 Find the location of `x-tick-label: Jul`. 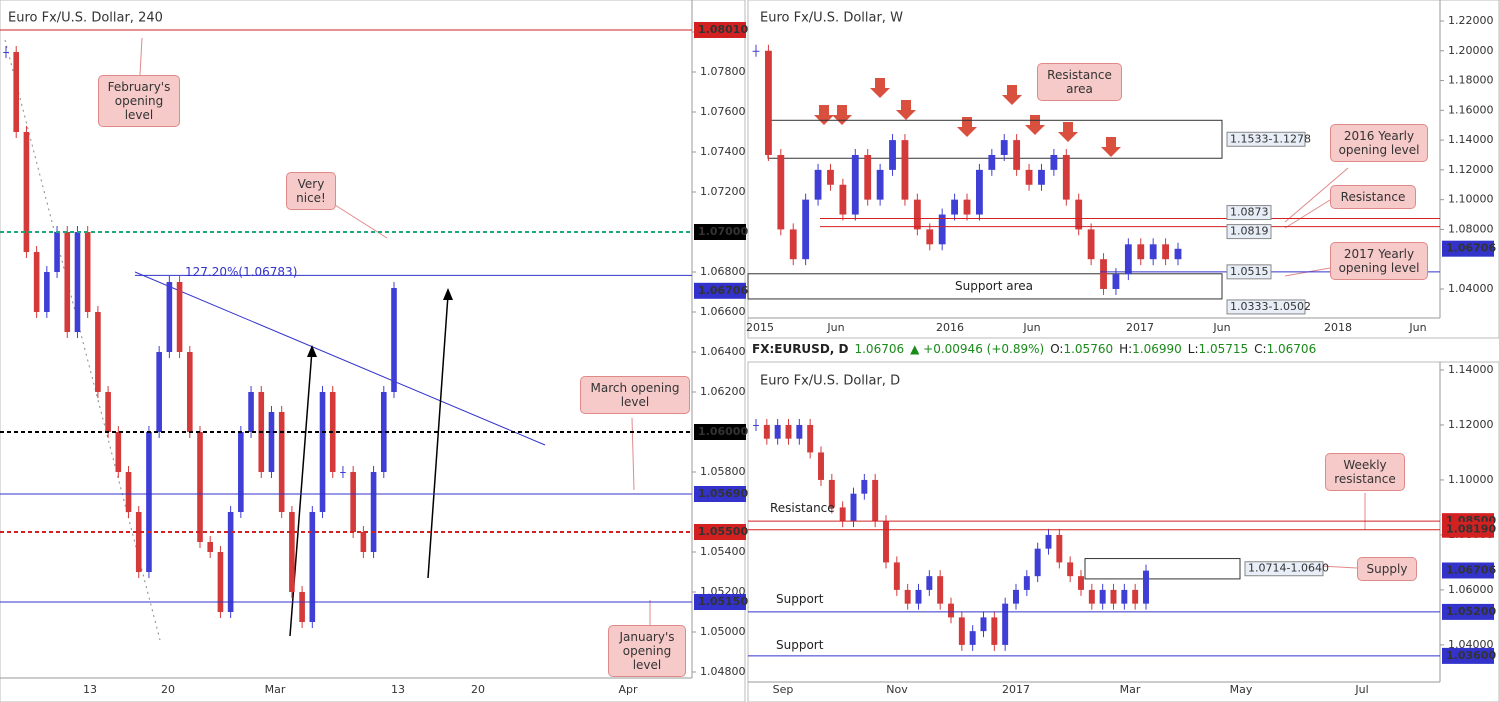

x-tick-label: Jul is located at coordinates (1361, 689).